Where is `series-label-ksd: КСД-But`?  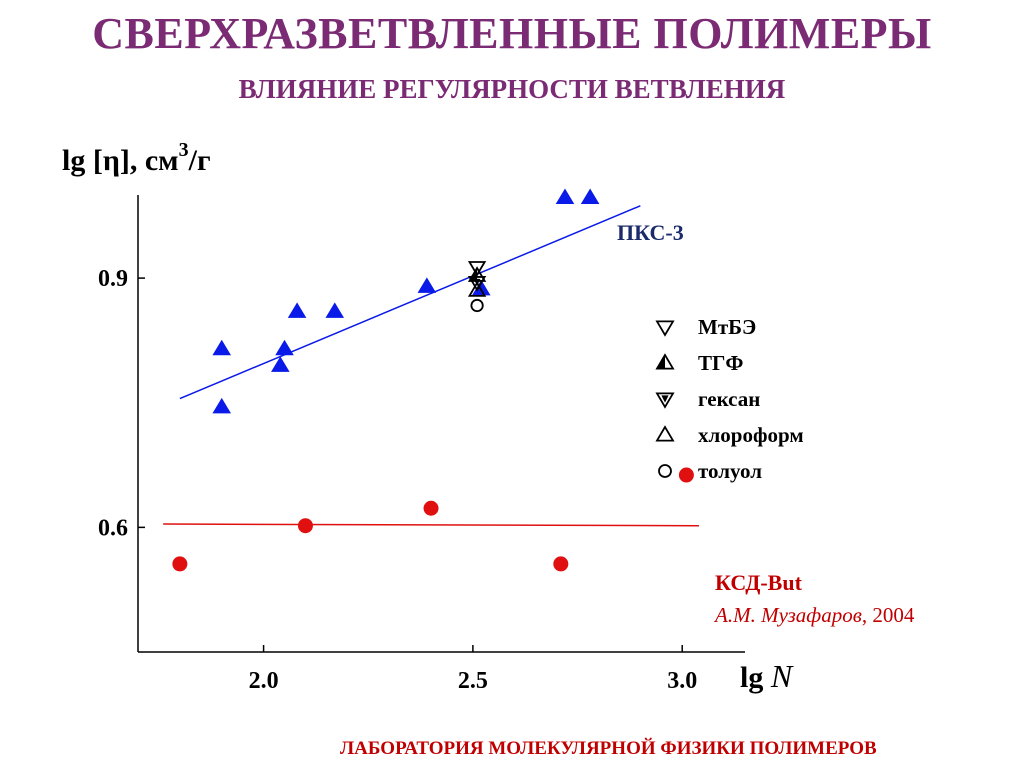
series-label-ksd: КСД-But is located at coordinates (759, 582).